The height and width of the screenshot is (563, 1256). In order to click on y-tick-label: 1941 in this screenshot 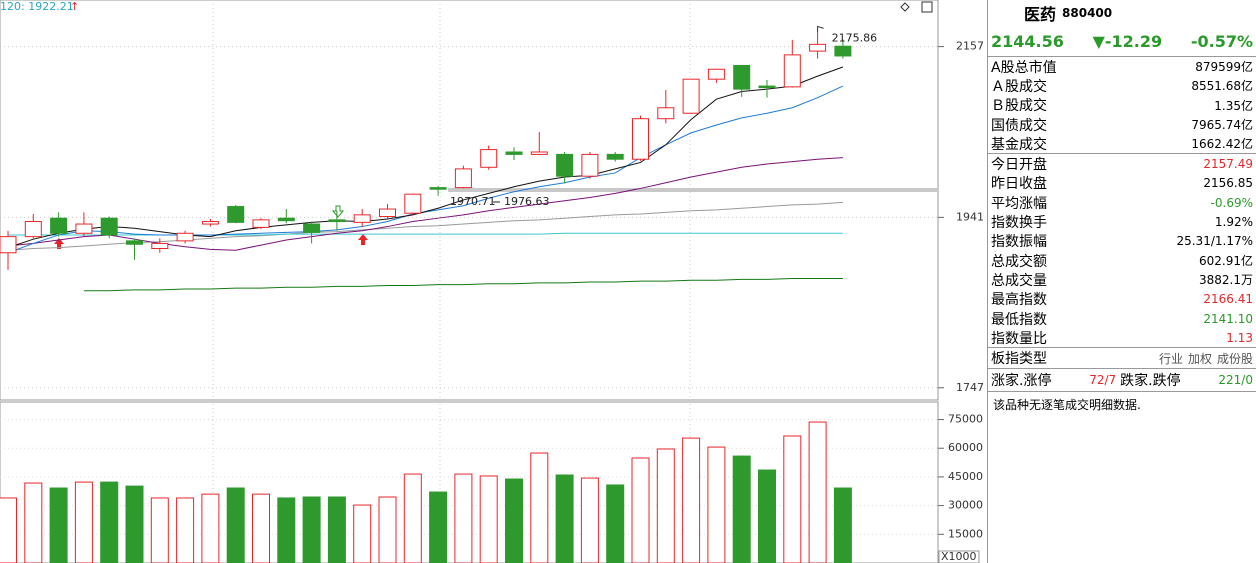, I will do `click(970, 216)`.